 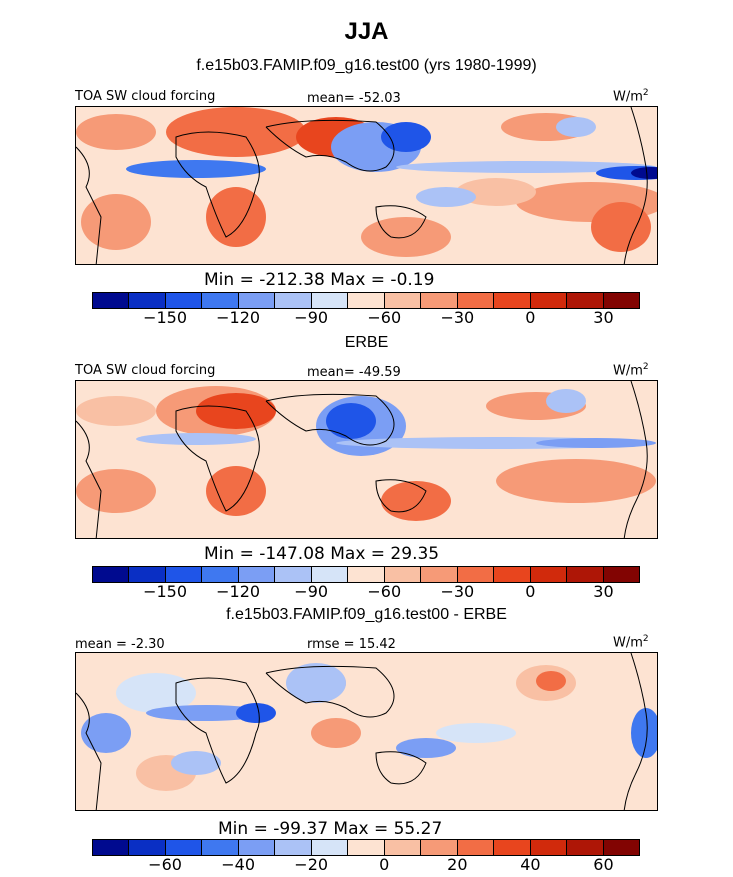 What do you see at coordinates (366, 865) in the screenshot?
I see `panel3-colorbar-ticks: −60 −40 −20 0 20 40 60` at bounding box center [366, 865].